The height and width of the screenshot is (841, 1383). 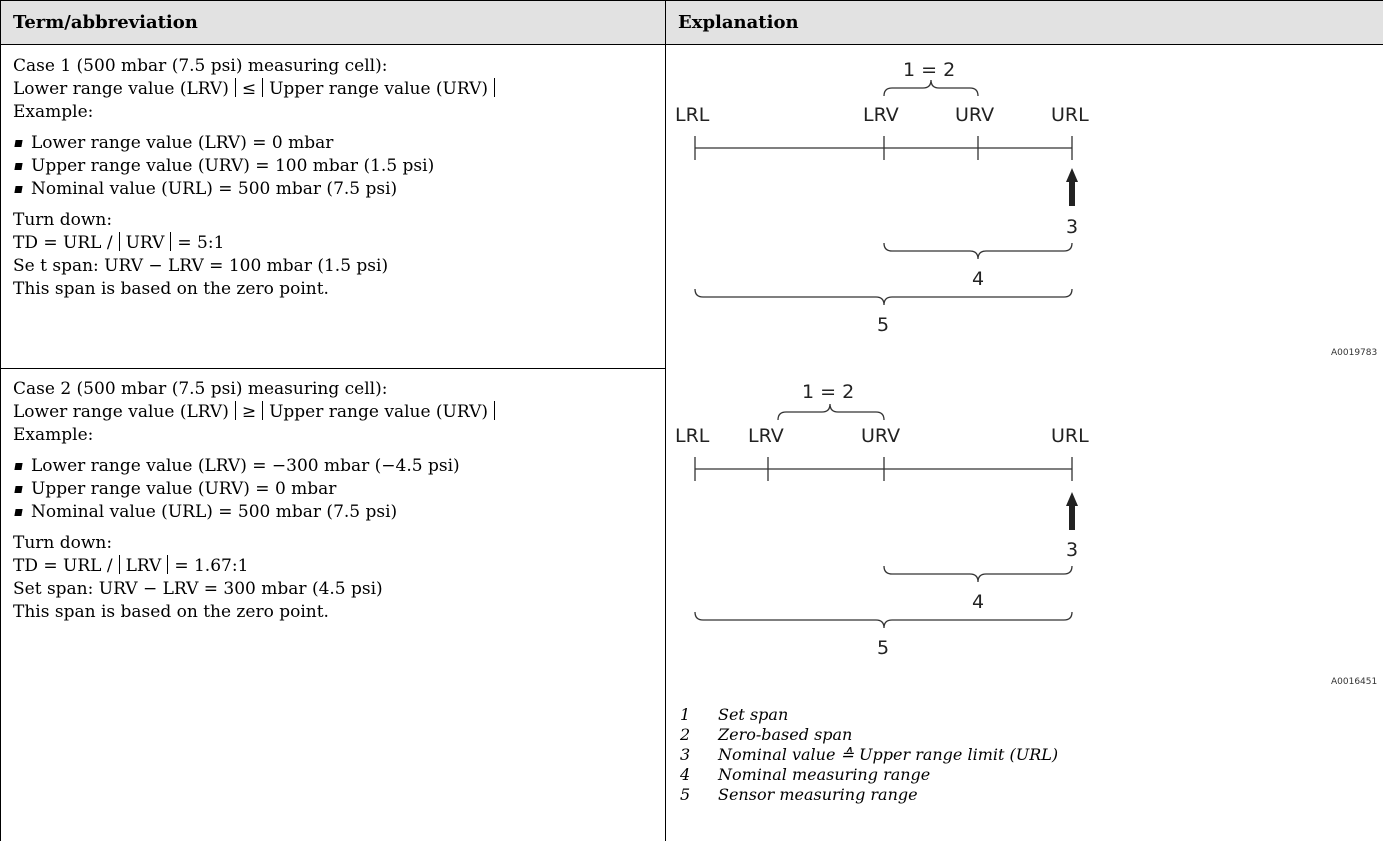 I want to click on case2-comp-op: ≥, so click(x=249, y=412).